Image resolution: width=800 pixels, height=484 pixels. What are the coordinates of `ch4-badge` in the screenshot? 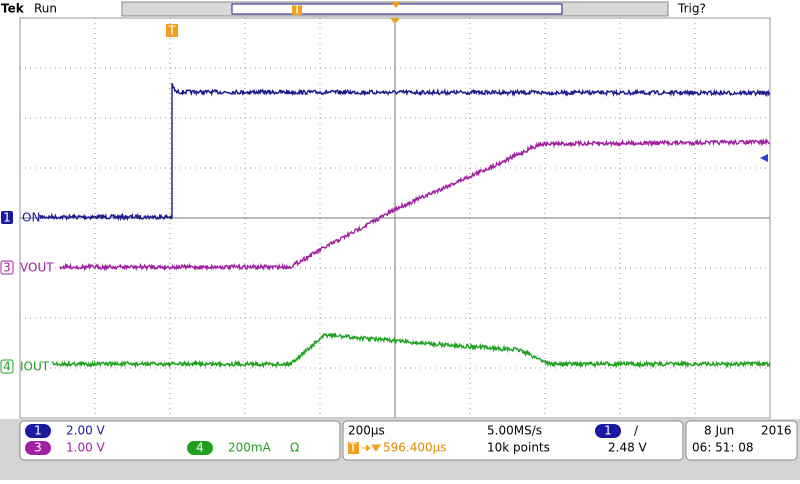 It's located at (7, 366).